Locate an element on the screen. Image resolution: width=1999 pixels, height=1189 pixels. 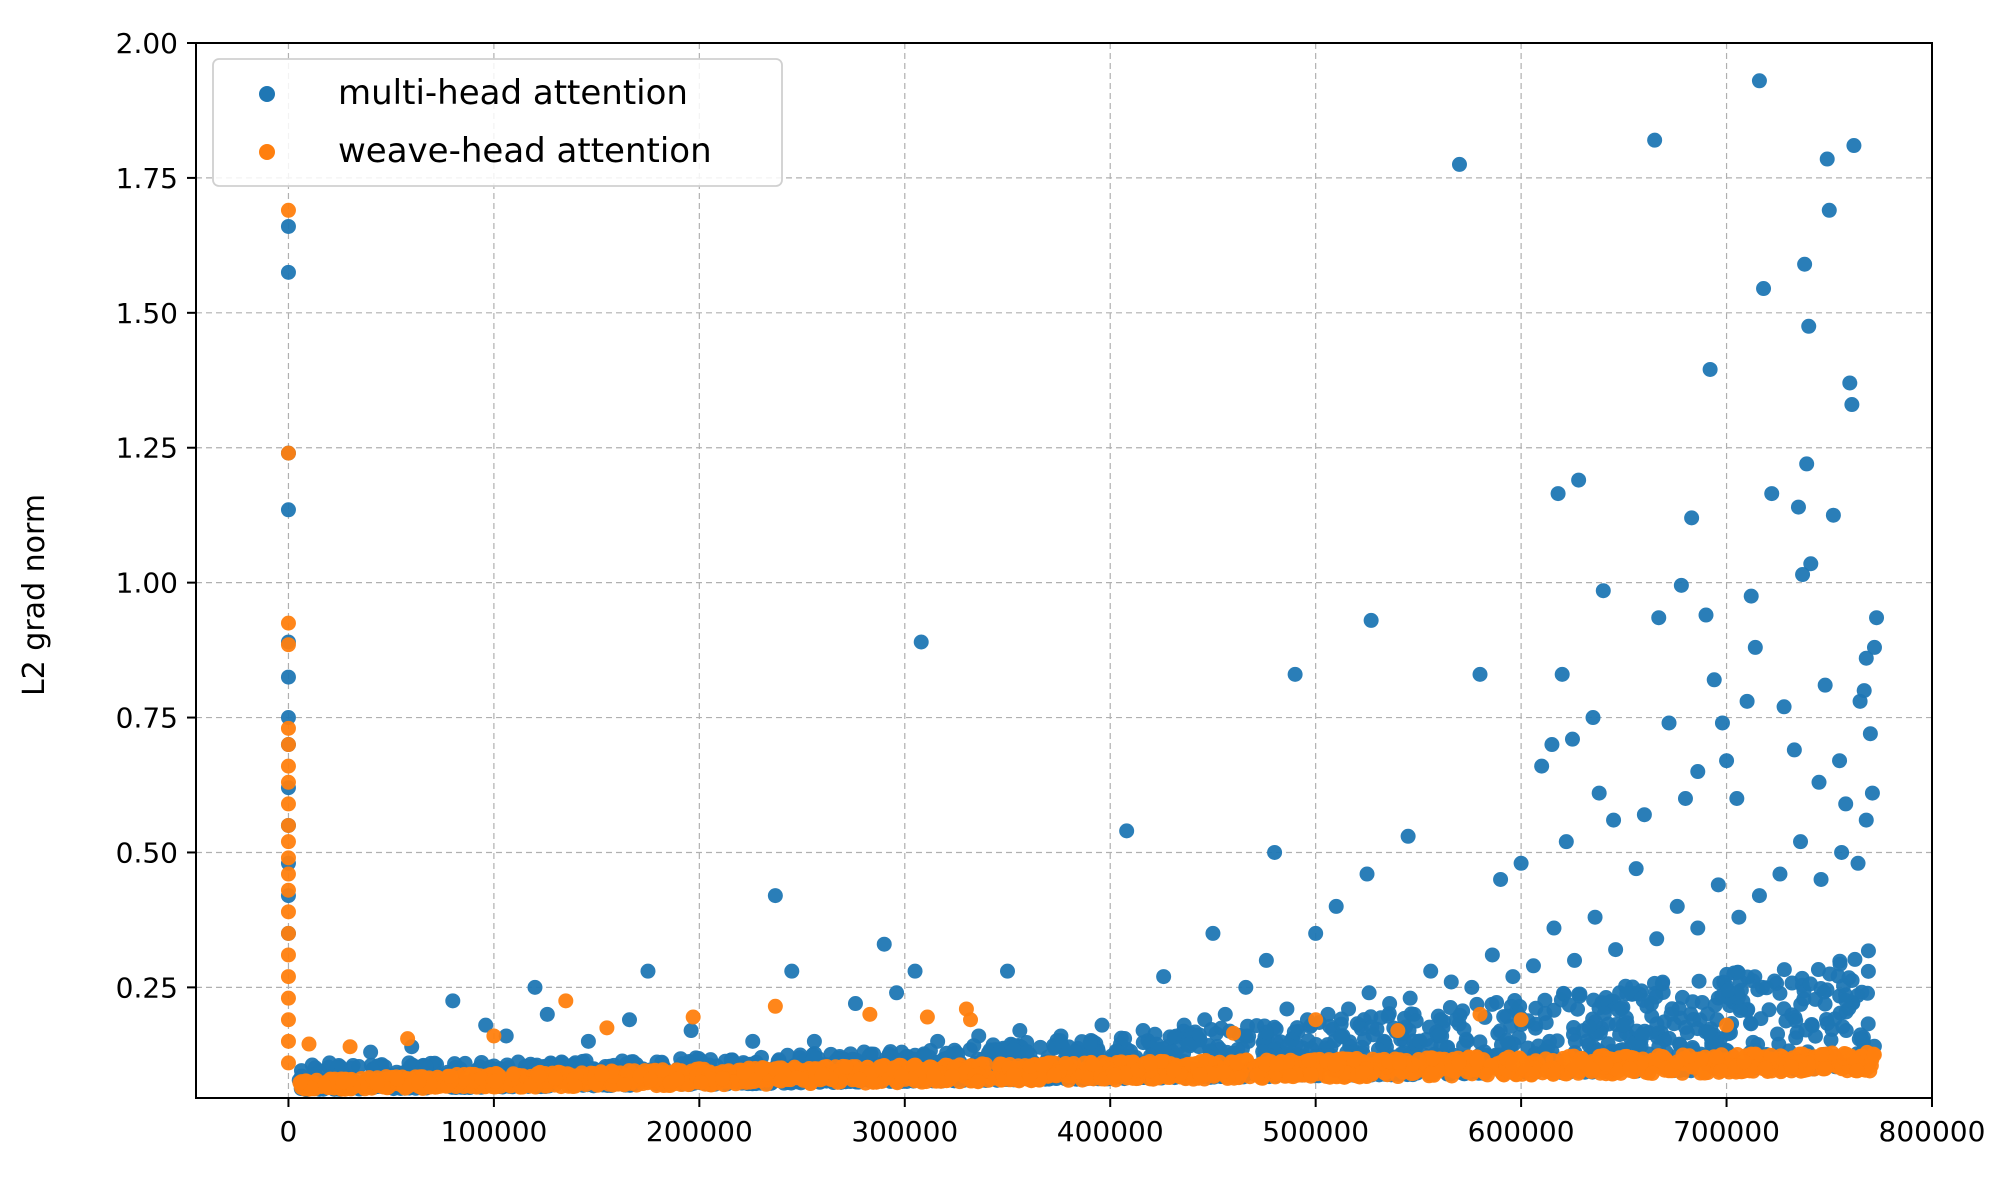
x-tick-label: 500000 is located at coordinates (1315, 1131).